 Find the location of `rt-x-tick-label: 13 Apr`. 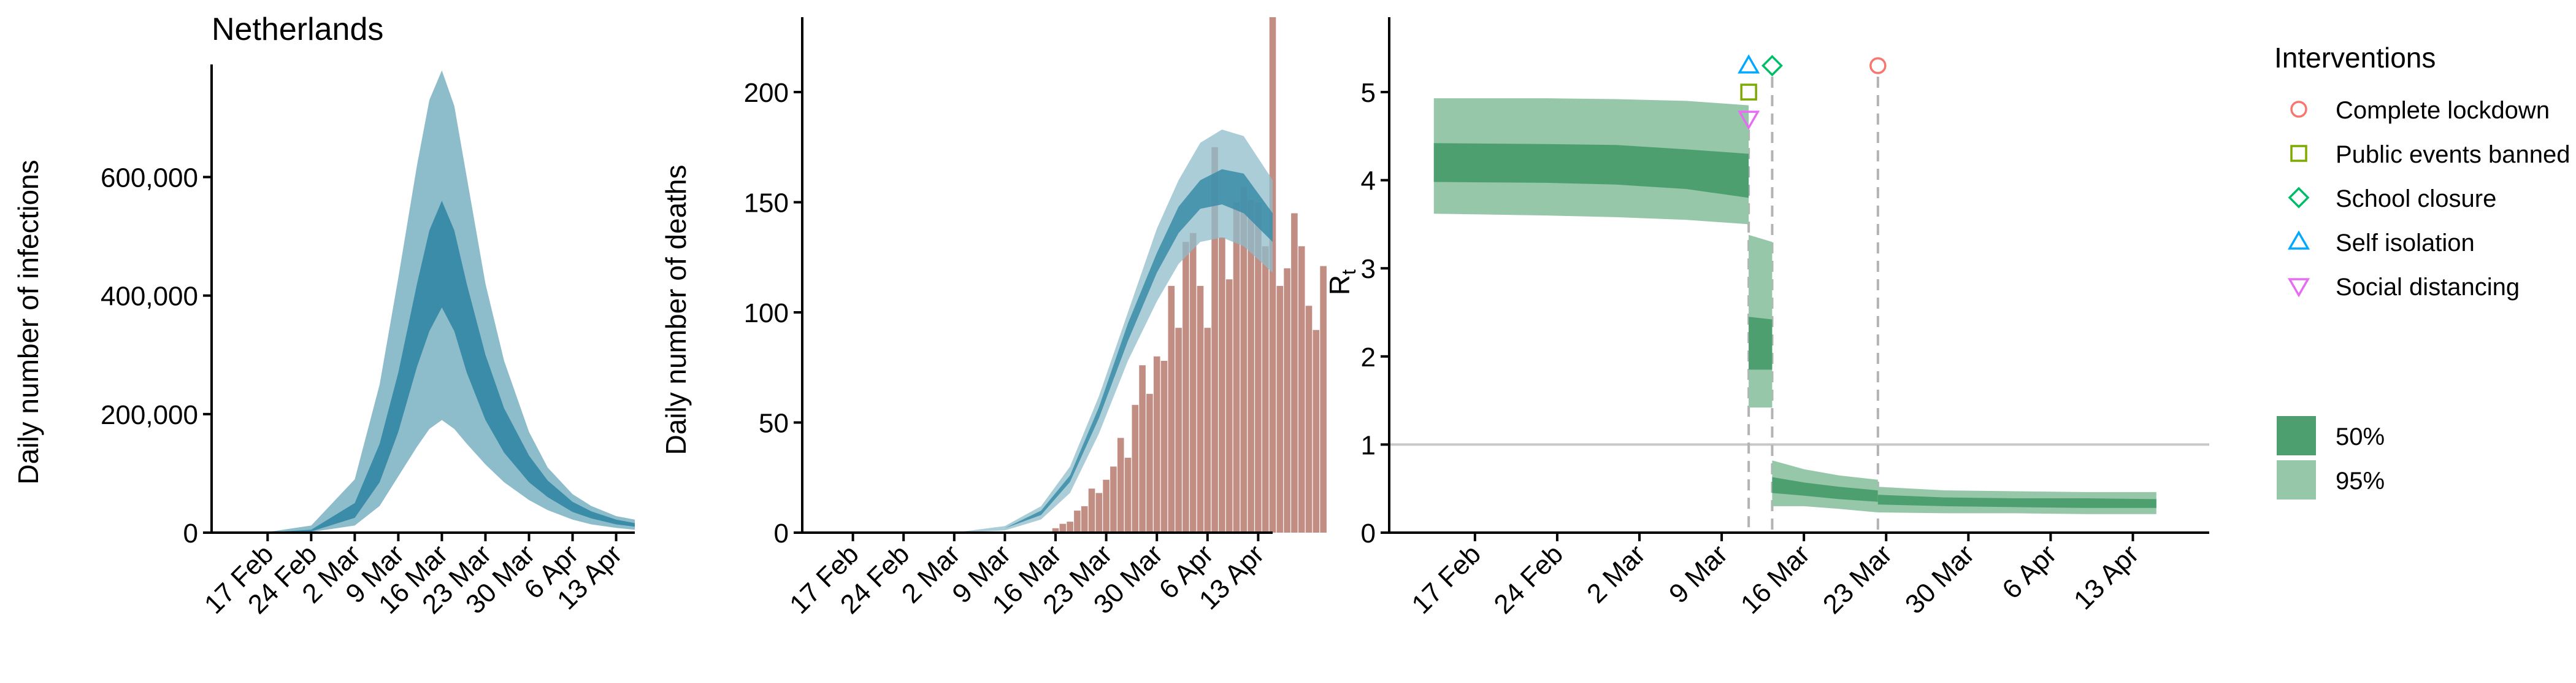

rt-x-tick-label: 13 Apr is located at coordinates (2106, 577).